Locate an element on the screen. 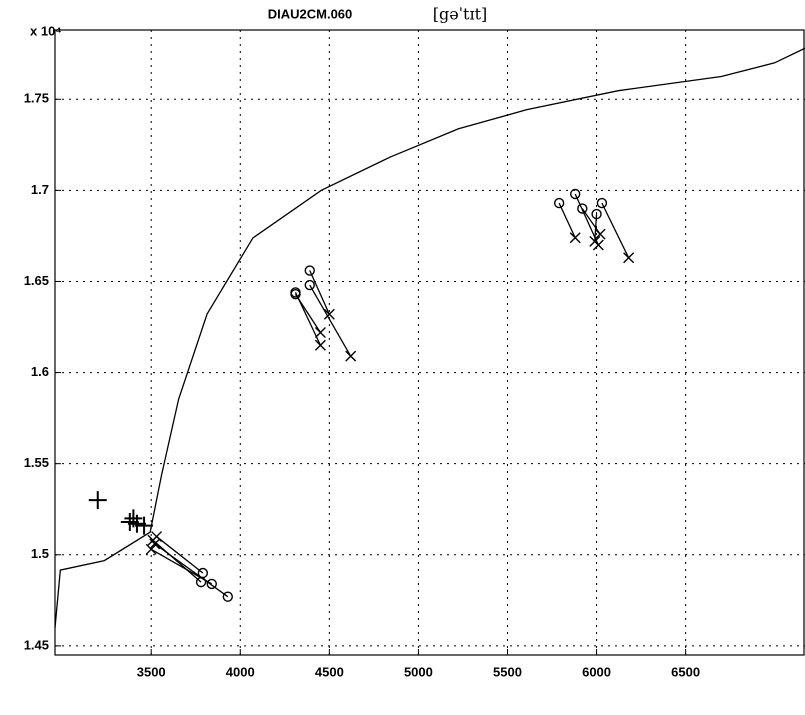 This screenshot has width=805, height=715. y-tick-label: 1.6 is located at coordinates (40, 371).